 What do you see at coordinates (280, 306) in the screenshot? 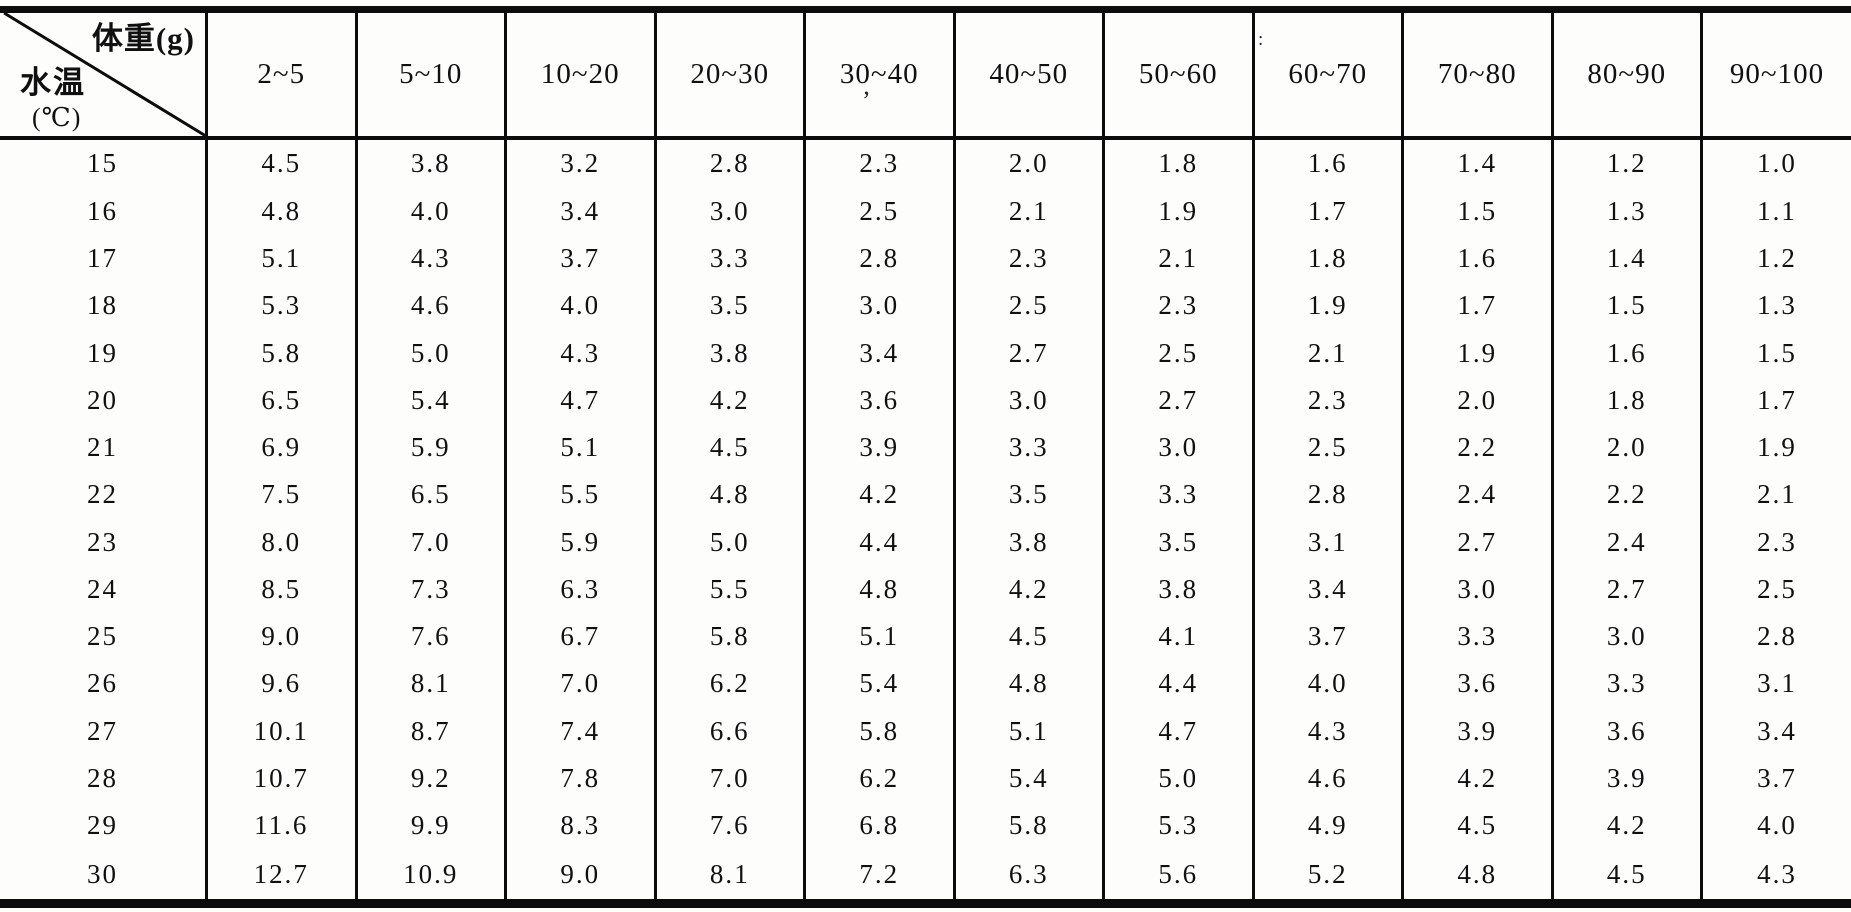
I see `value-cell: 5.3` at bounding box center [280, 306].